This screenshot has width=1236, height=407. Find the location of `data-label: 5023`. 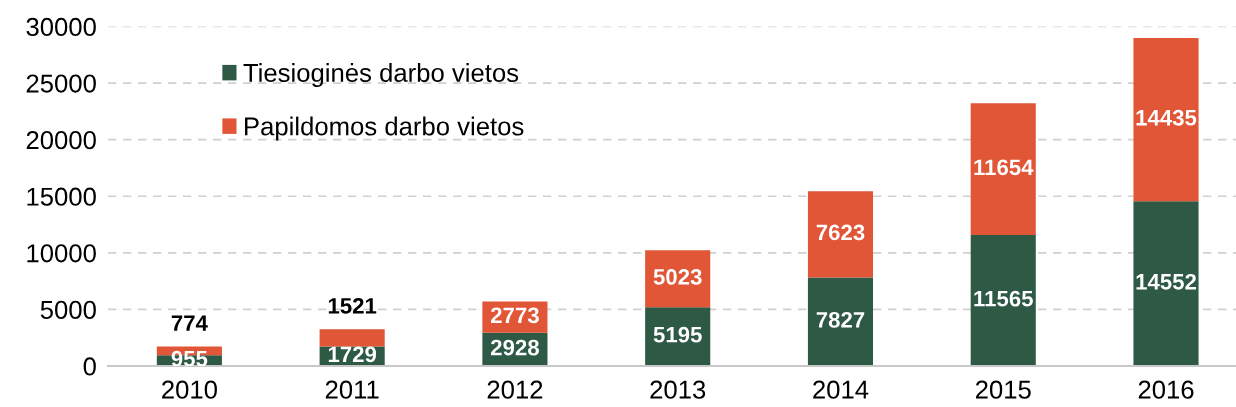

data-label: 5023 is located at coordinates (677, 277).